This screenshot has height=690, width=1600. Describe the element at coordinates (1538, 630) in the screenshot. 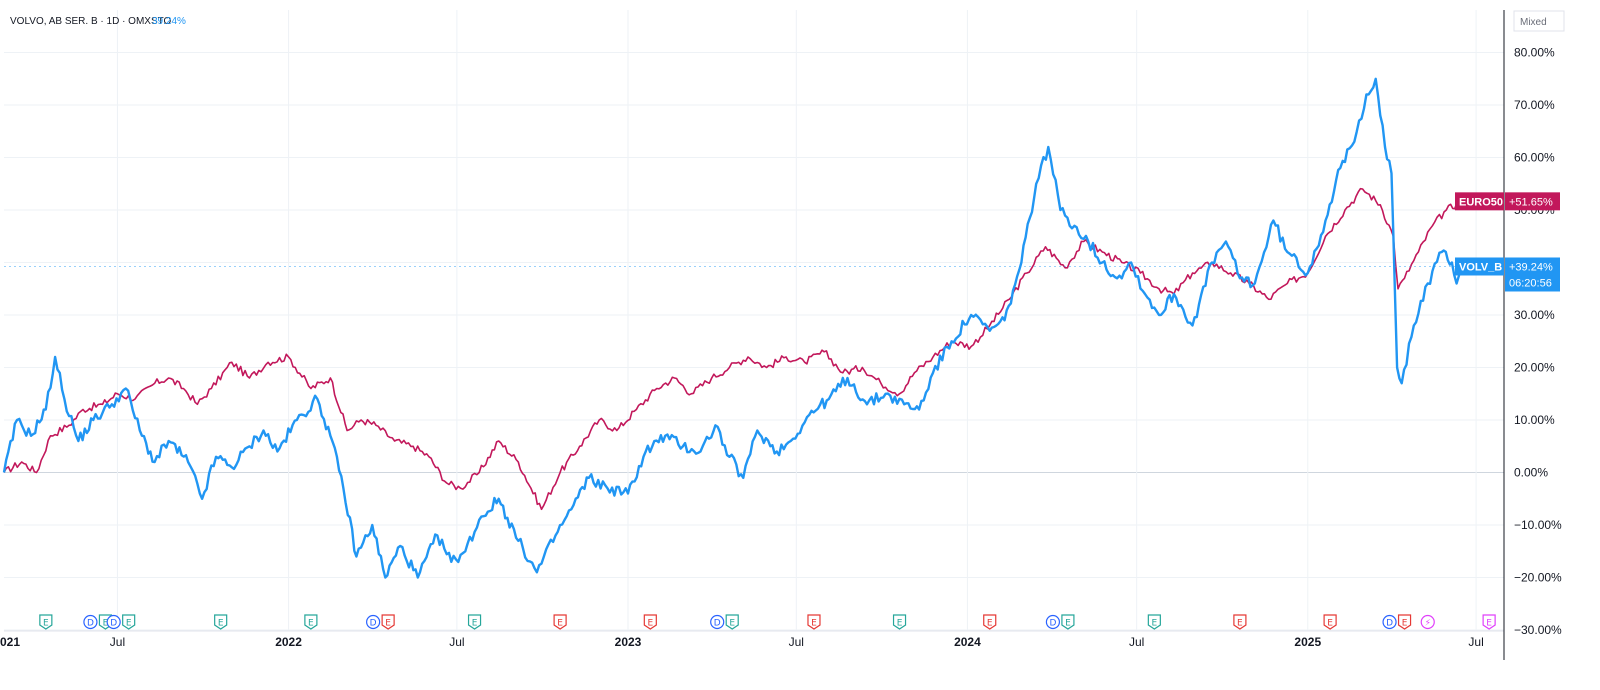

I see `y-tick-label: −30.00%` at that location.